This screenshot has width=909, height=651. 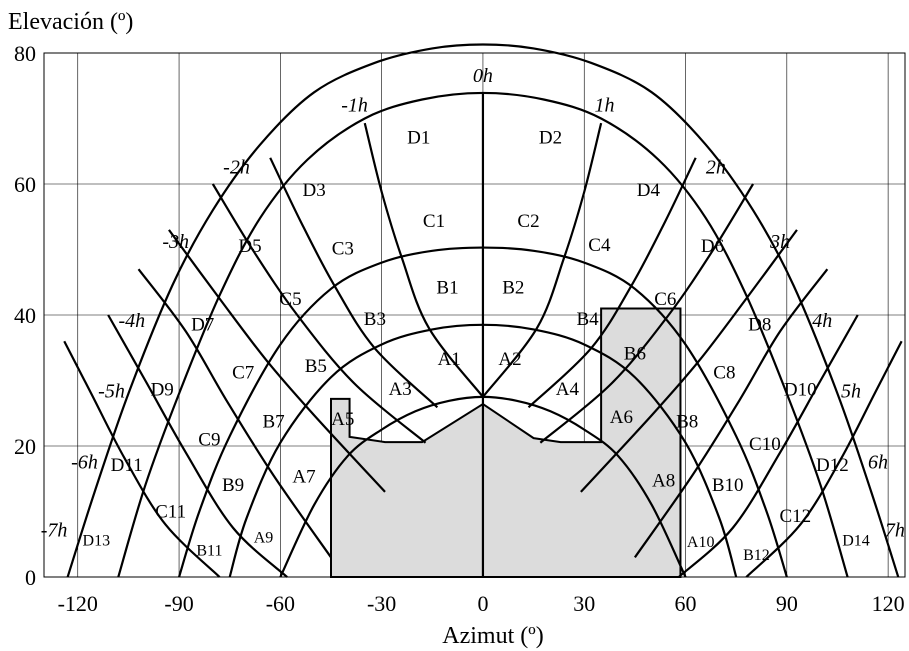 I want to click on zone-label-C11: C11, so click(x=170, y=511).